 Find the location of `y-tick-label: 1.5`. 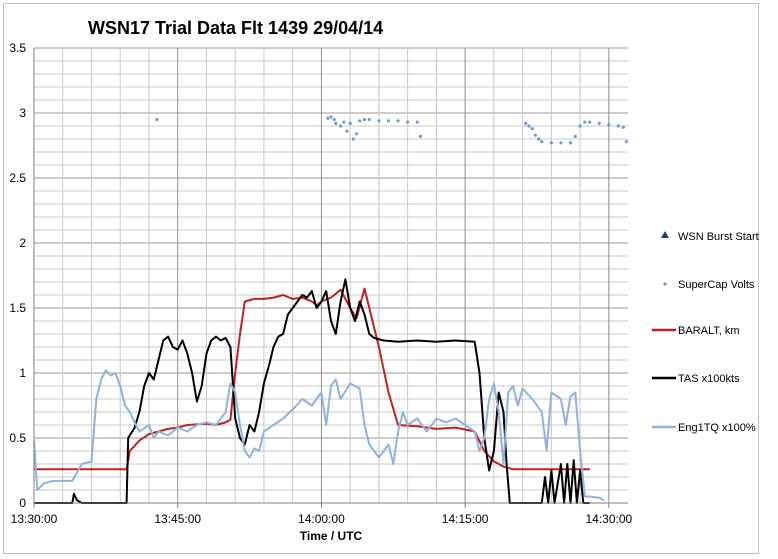

y-tick-label: 1.5 is located at coordinates (17, 308).